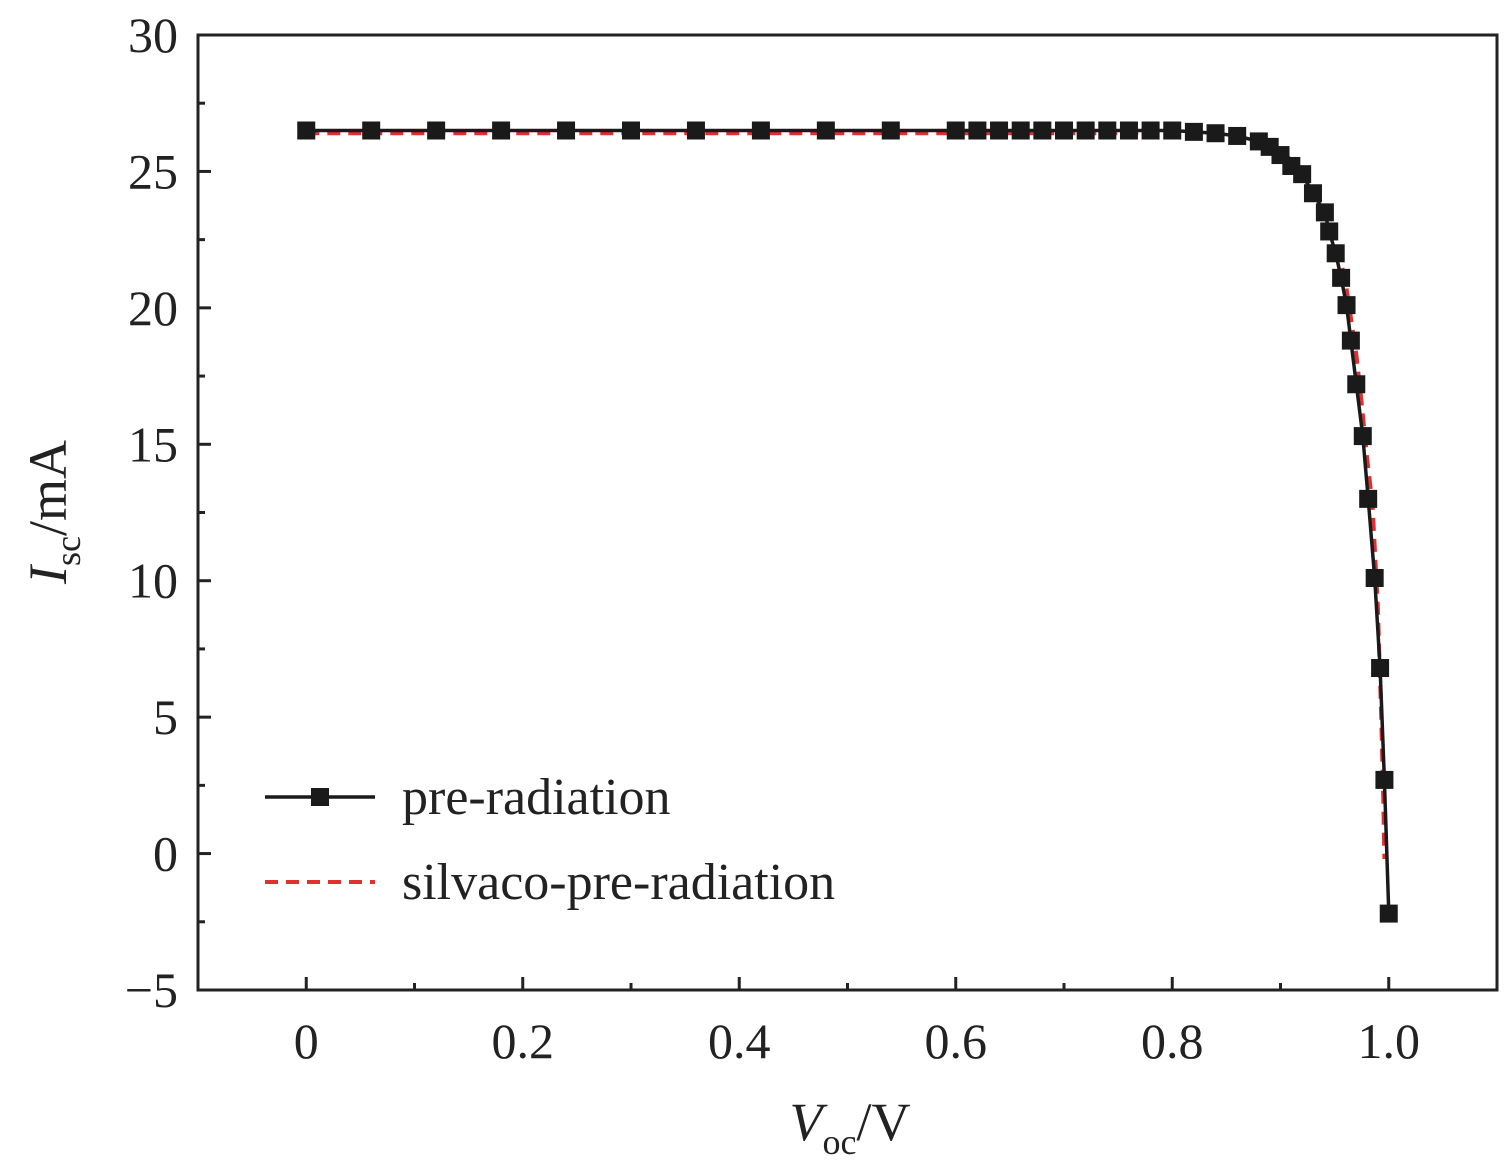 The width and height of the screenshot is (1512, 1170). I want to click on x-label-unit: /V, so click(883, 1122).